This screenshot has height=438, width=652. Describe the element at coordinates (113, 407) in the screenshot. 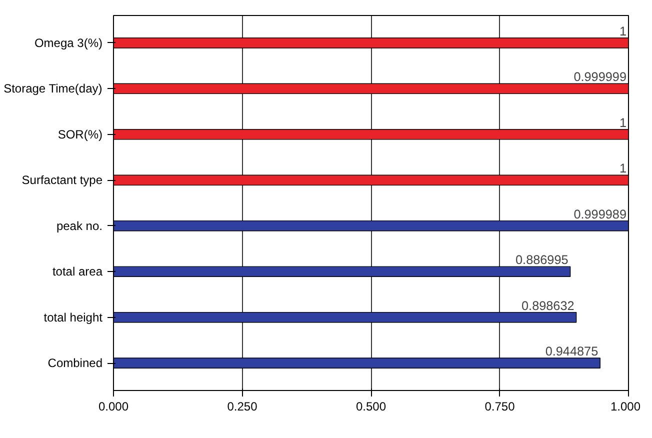

I see `x-tick-label: 0.000` at that location.